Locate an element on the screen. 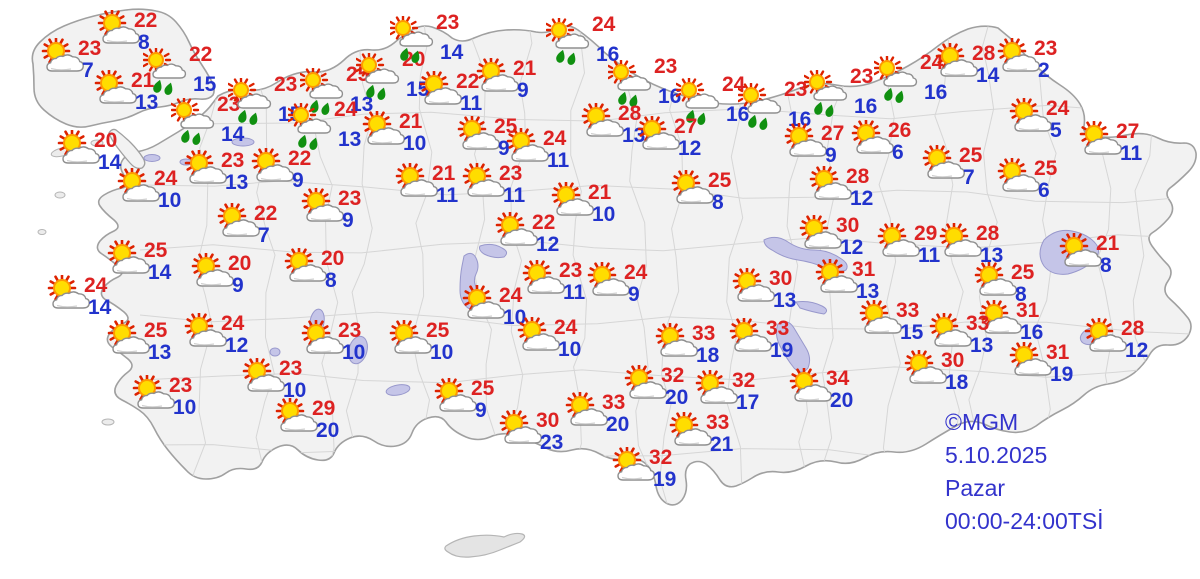  weather-station: 23 2 is located at coordinates (1041, 68).